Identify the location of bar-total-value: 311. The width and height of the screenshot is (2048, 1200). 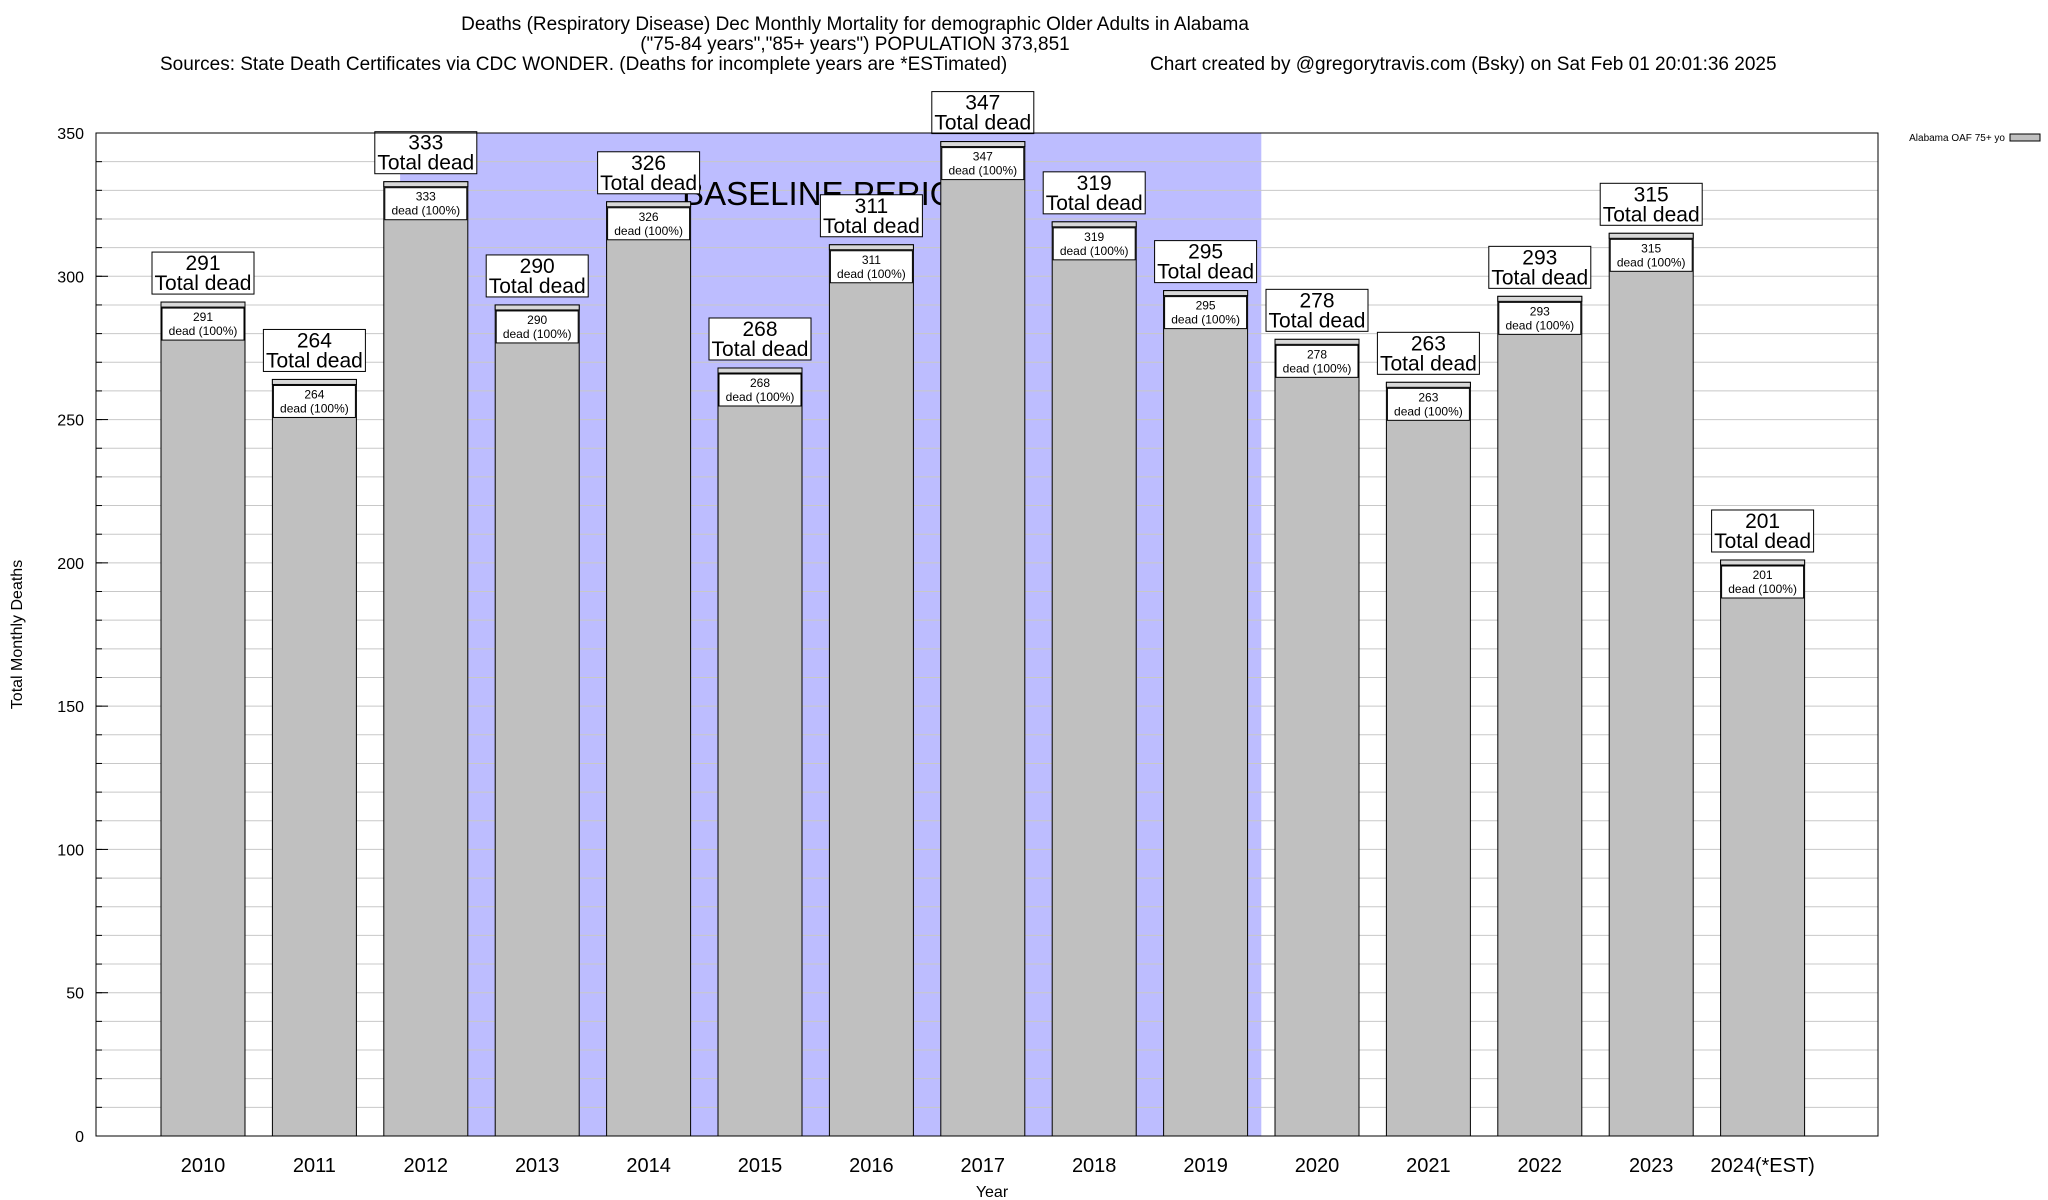
(871, 206).